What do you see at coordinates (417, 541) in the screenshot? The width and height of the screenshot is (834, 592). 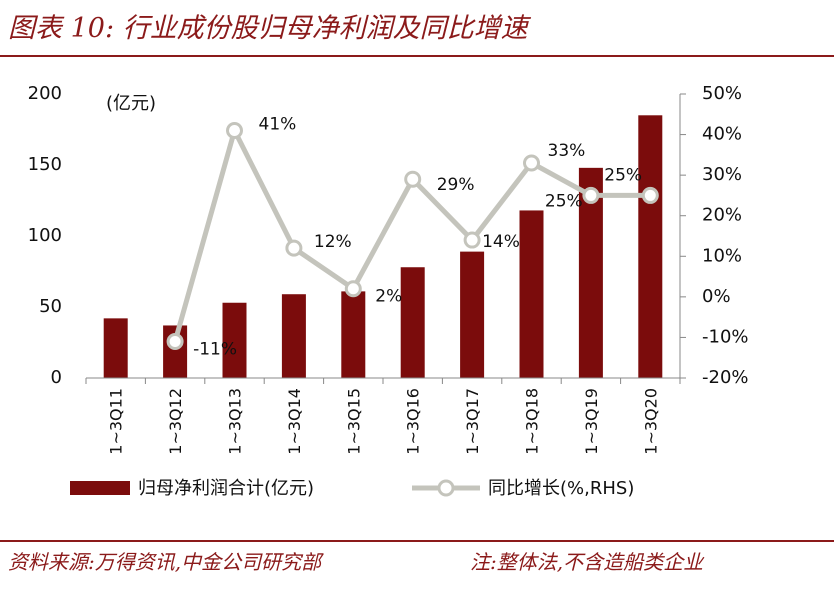 I see `footer-rule` at bounding box center [417, 541].